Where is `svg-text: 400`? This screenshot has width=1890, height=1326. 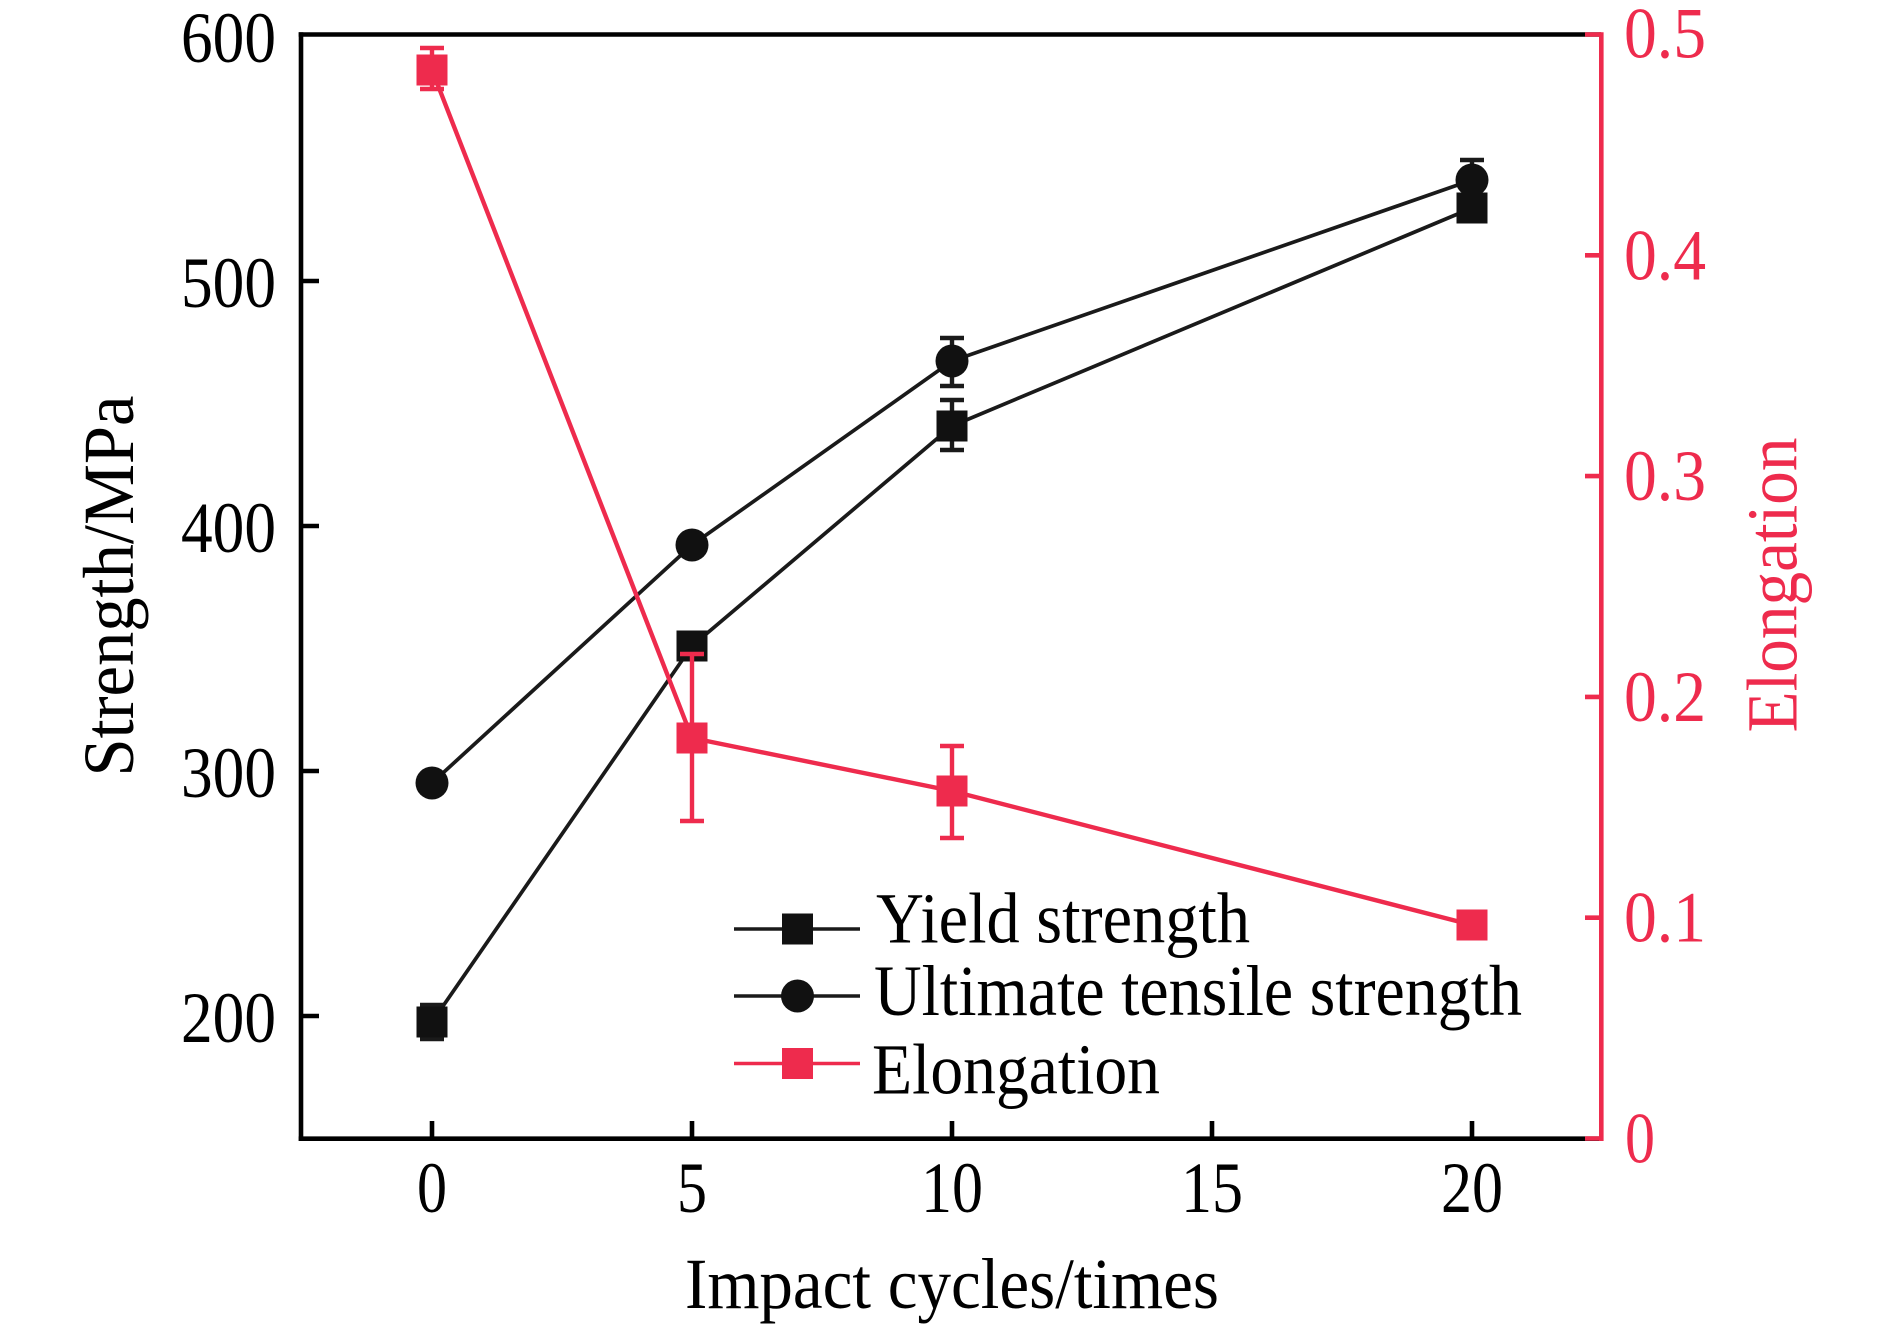 svg-text: 400 is located at coordinates (228, 528).